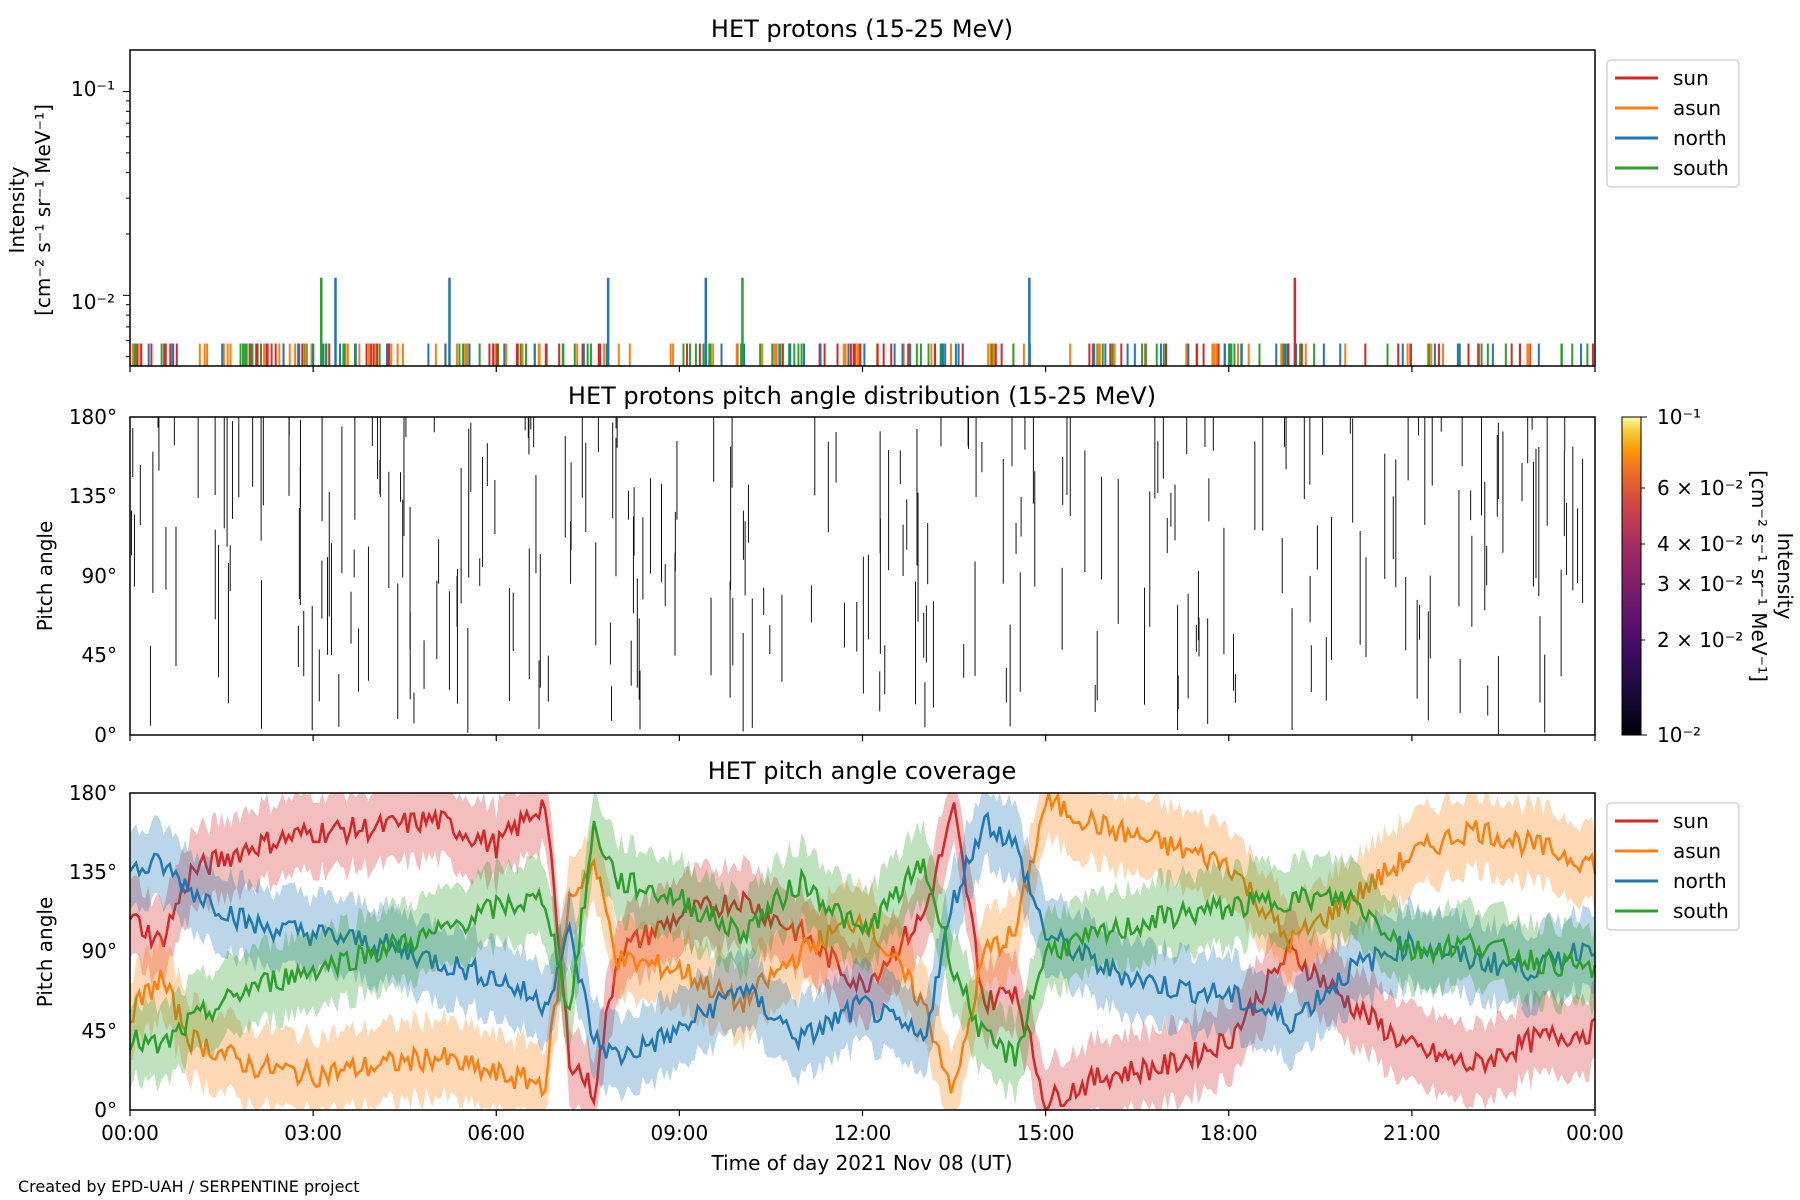  Describe the element at coordinates (99, 655) in the screenshot. I see `panel2-ytick-45: 45°` at that location.